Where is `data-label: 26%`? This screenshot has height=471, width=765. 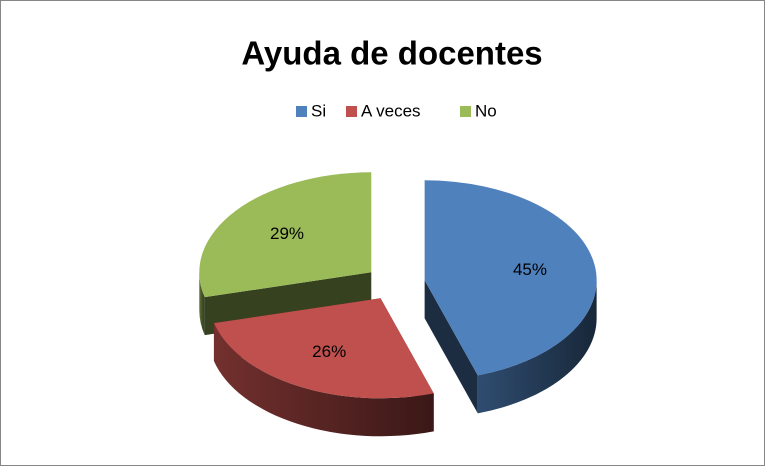
data-label: 26% is located at coordinates (329, 351).